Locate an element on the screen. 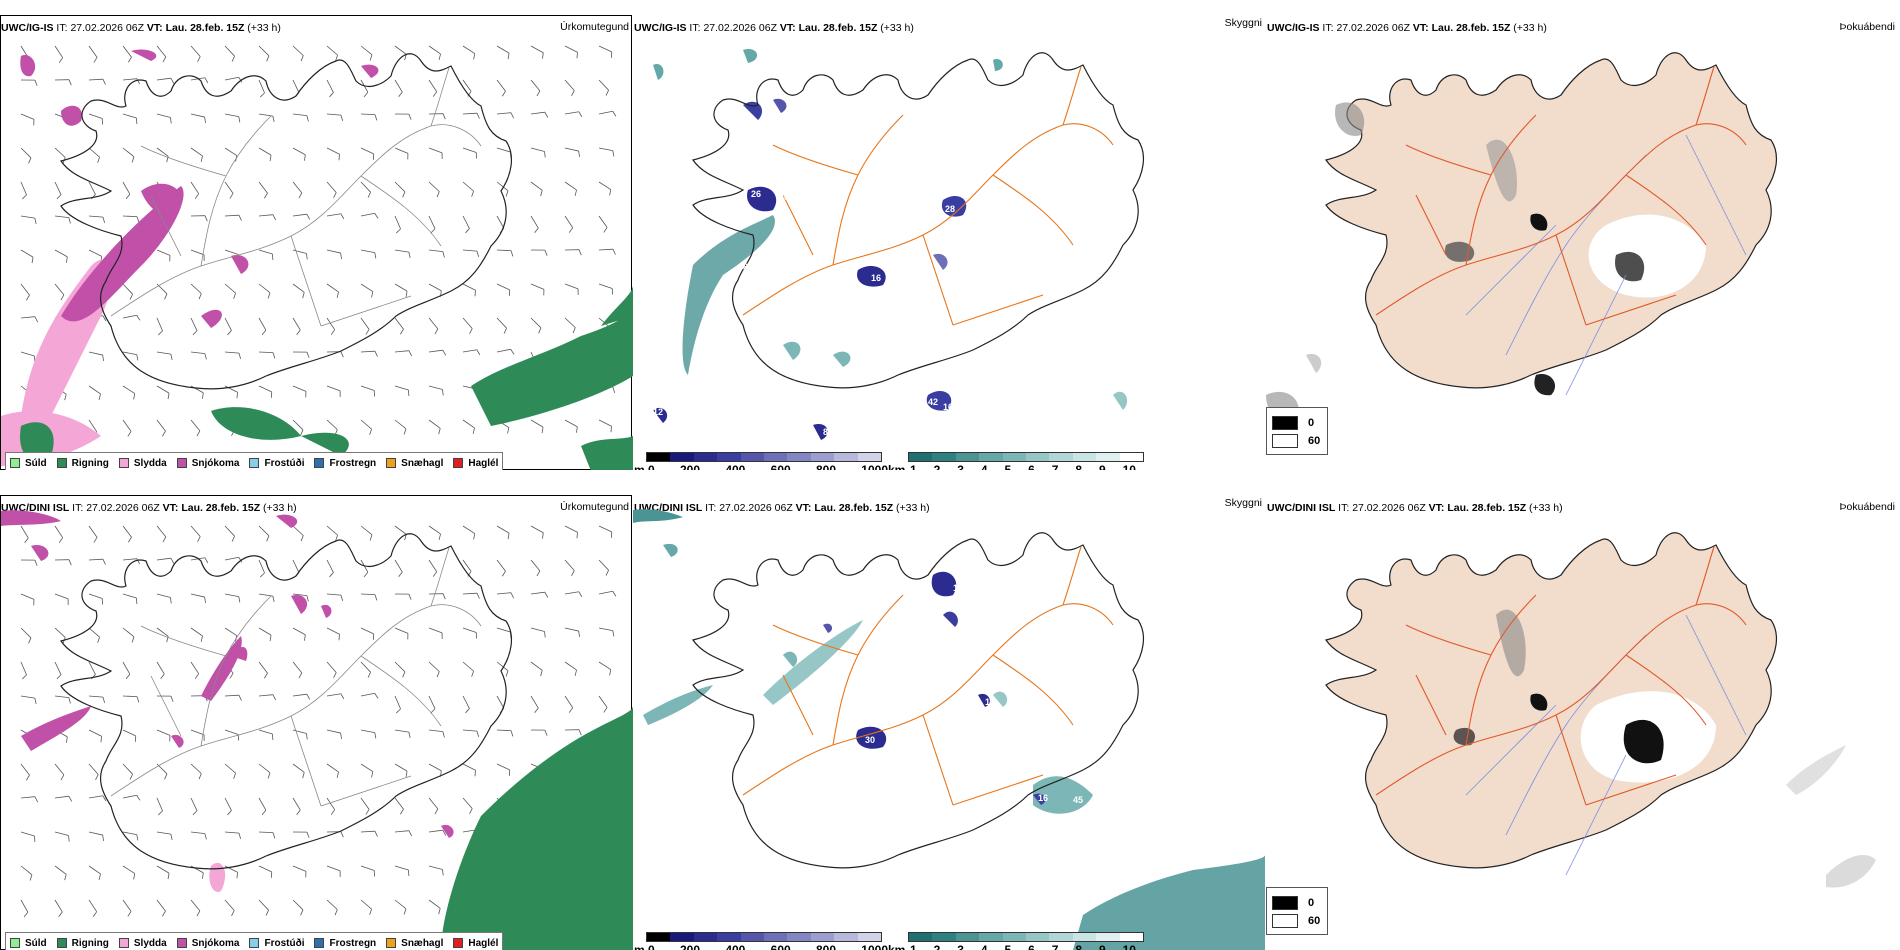 Image resolution: width=1900 pixels, height=950 pixels. it-label: IT: is located at coordinates (695, 28).